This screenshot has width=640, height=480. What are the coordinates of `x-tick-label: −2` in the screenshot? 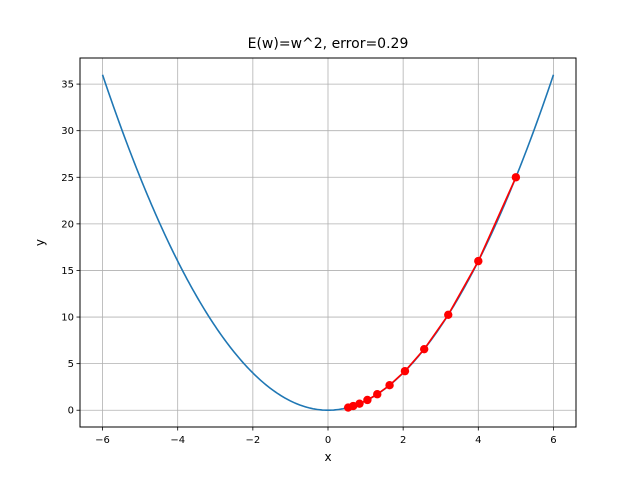 It's located at (252, 440).